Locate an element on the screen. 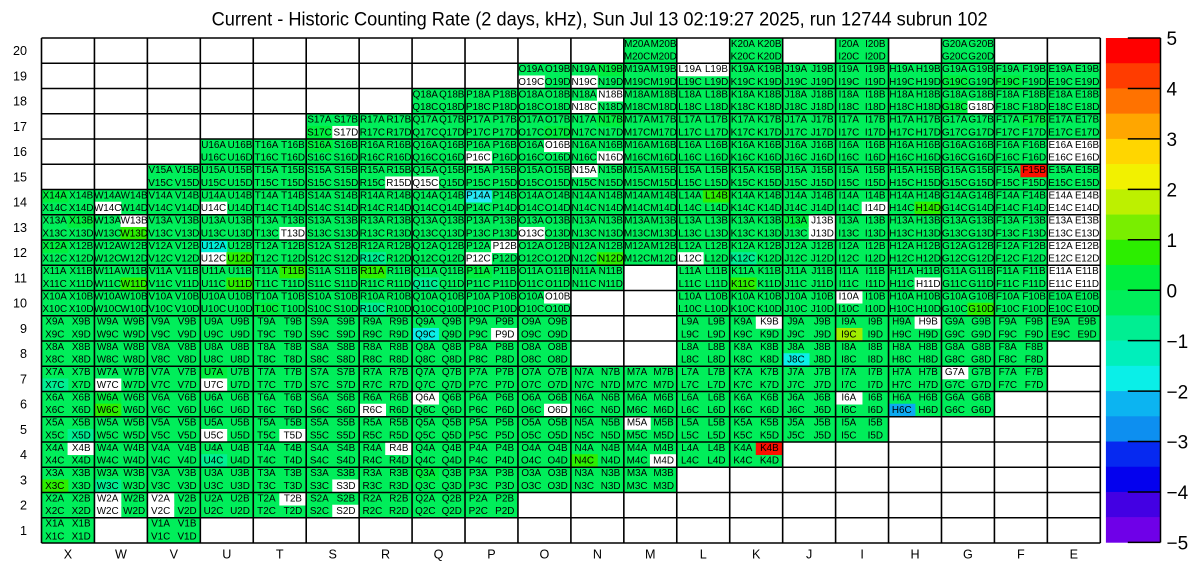 The width and height of the screenshot is (1196, 572). svg-text: U8D is located at coordinates (240, 360).